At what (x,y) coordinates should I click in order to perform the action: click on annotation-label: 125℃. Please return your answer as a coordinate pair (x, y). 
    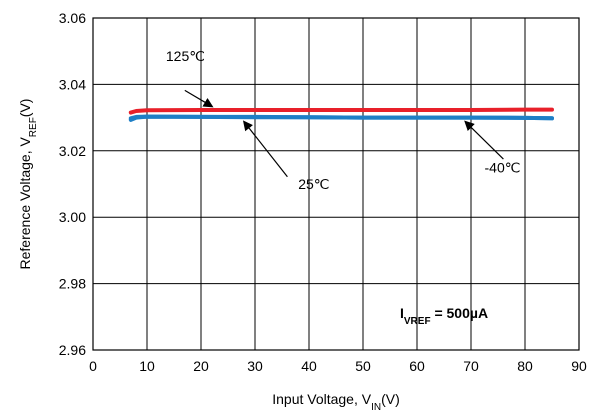
    Looking at the image, I should click on (185, 56).